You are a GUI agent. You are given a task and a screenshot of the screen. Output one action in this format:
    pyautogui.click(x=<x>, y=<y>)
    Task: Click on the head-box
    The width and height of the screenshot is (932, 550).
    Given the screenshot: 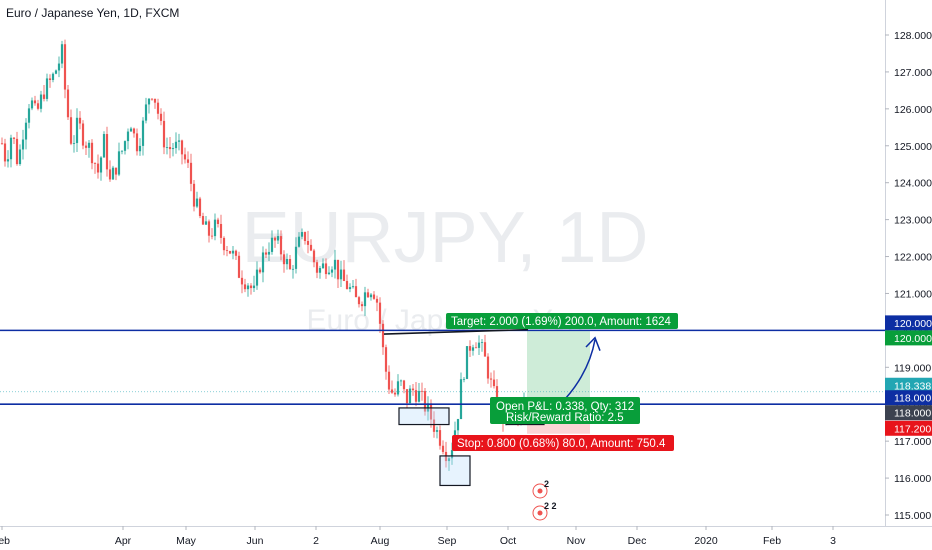 What is the action you would take?
    pyautogui.click(x=455, y=471)
    